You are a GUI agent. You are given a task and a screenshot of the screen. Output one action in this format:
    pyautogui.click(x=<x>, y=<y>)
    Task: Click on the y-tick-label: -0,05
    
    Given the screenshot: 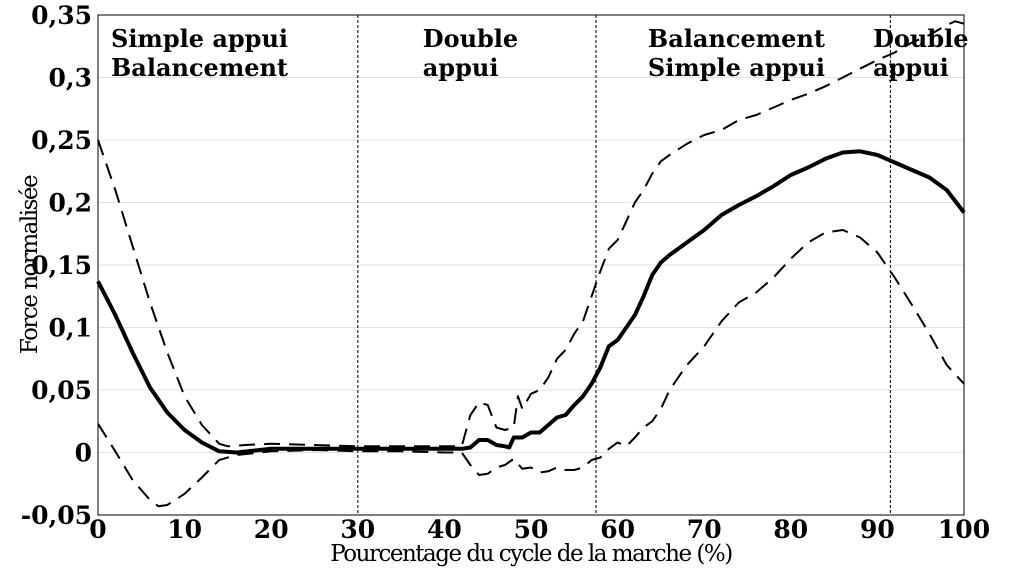 What is the action you would take?
    pyautogui.click(x=56, y=515)
    